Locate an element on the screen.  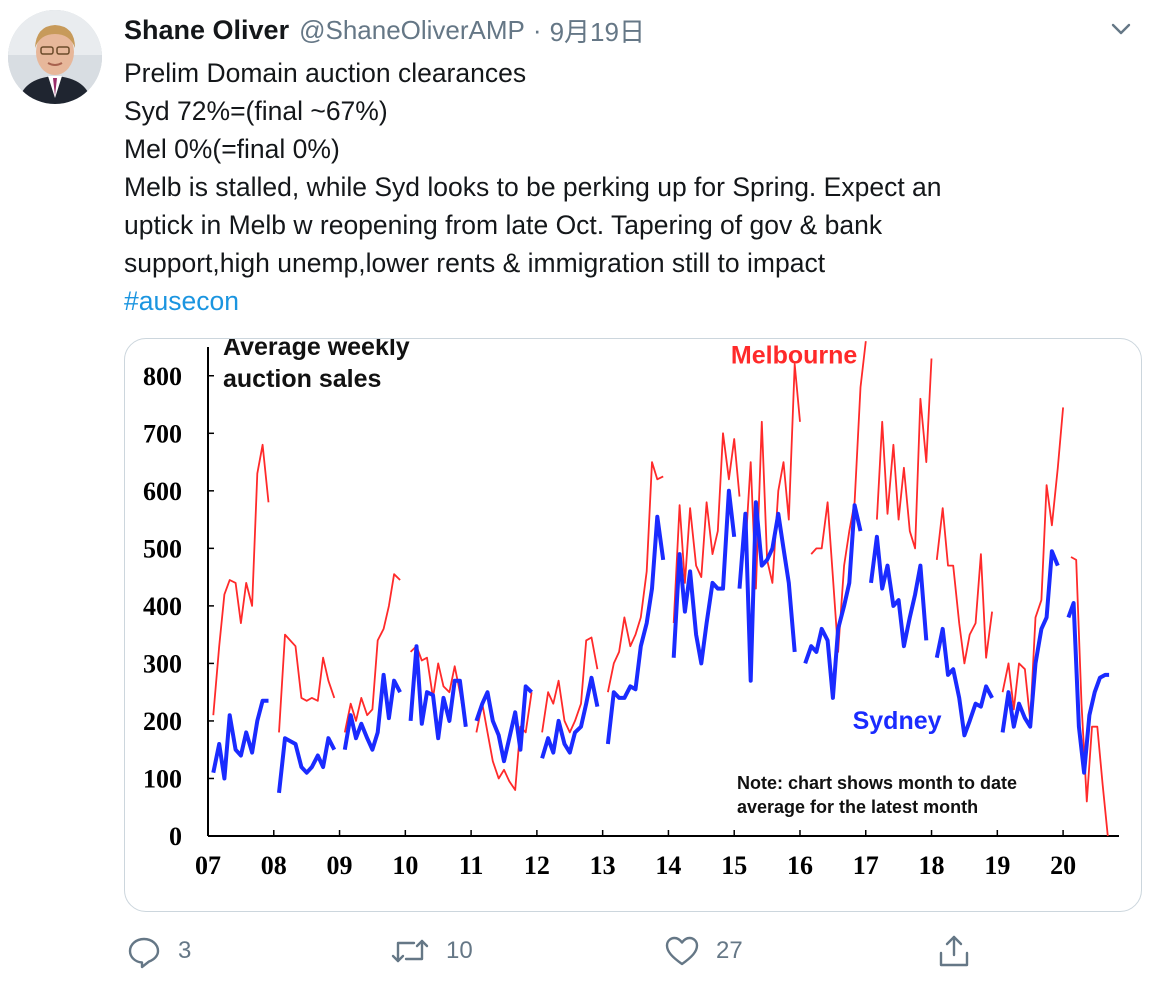
hashtag-link: #ausecon is located at coordinates (181, 301).